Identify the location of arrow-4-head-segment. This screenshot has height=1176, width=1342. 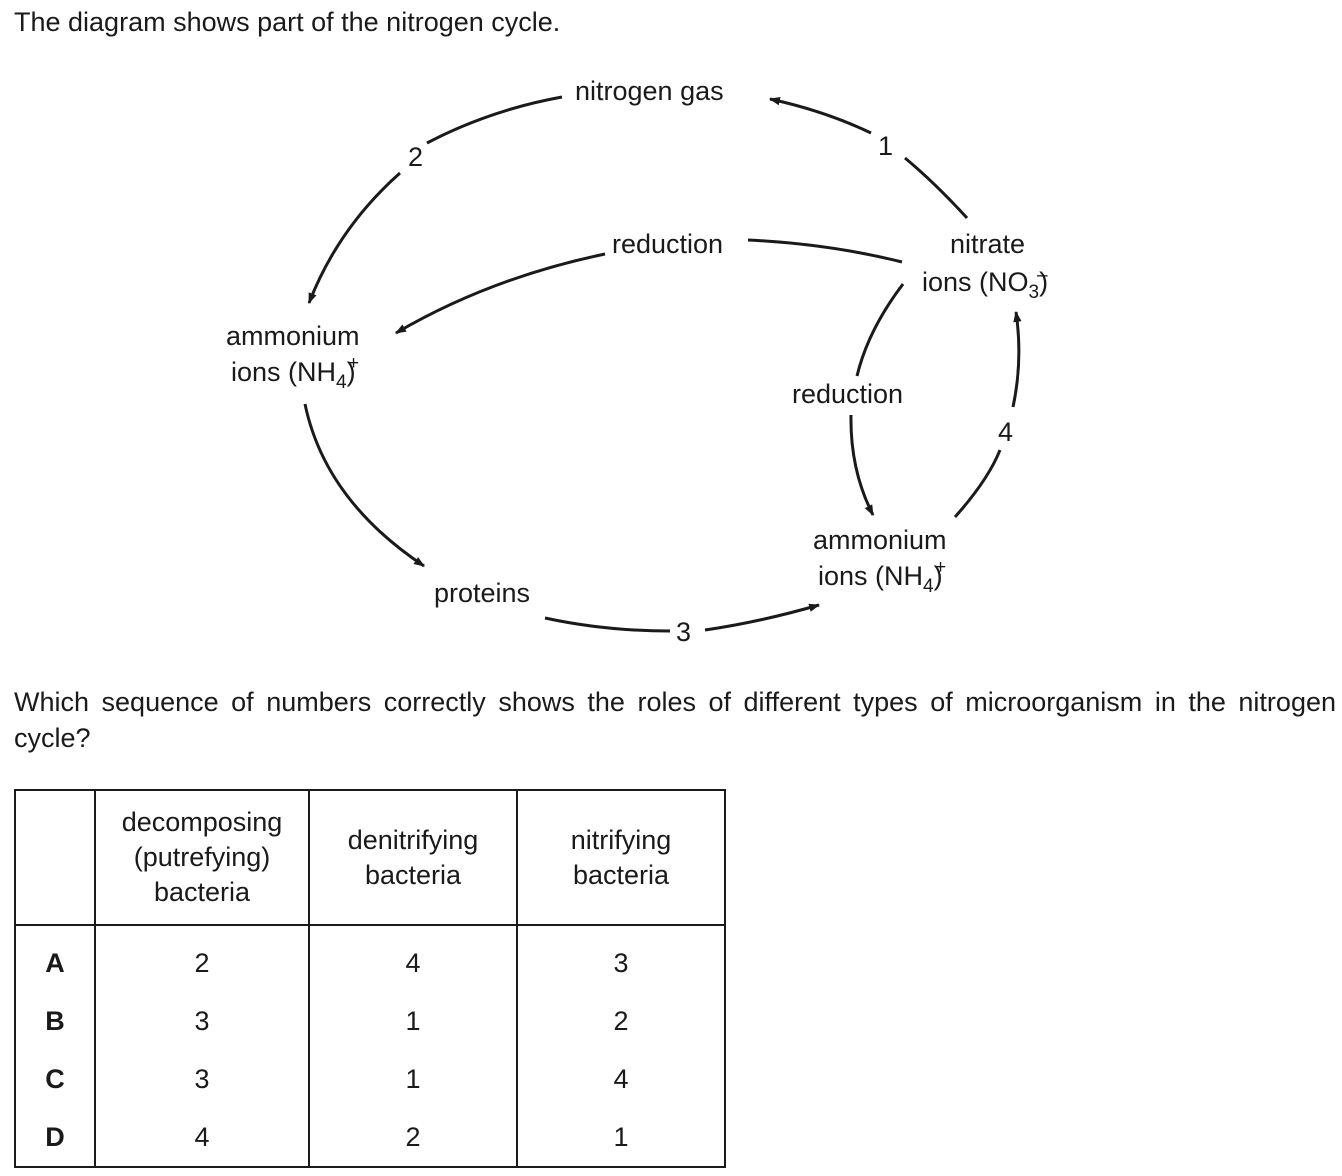
(1016, 359).